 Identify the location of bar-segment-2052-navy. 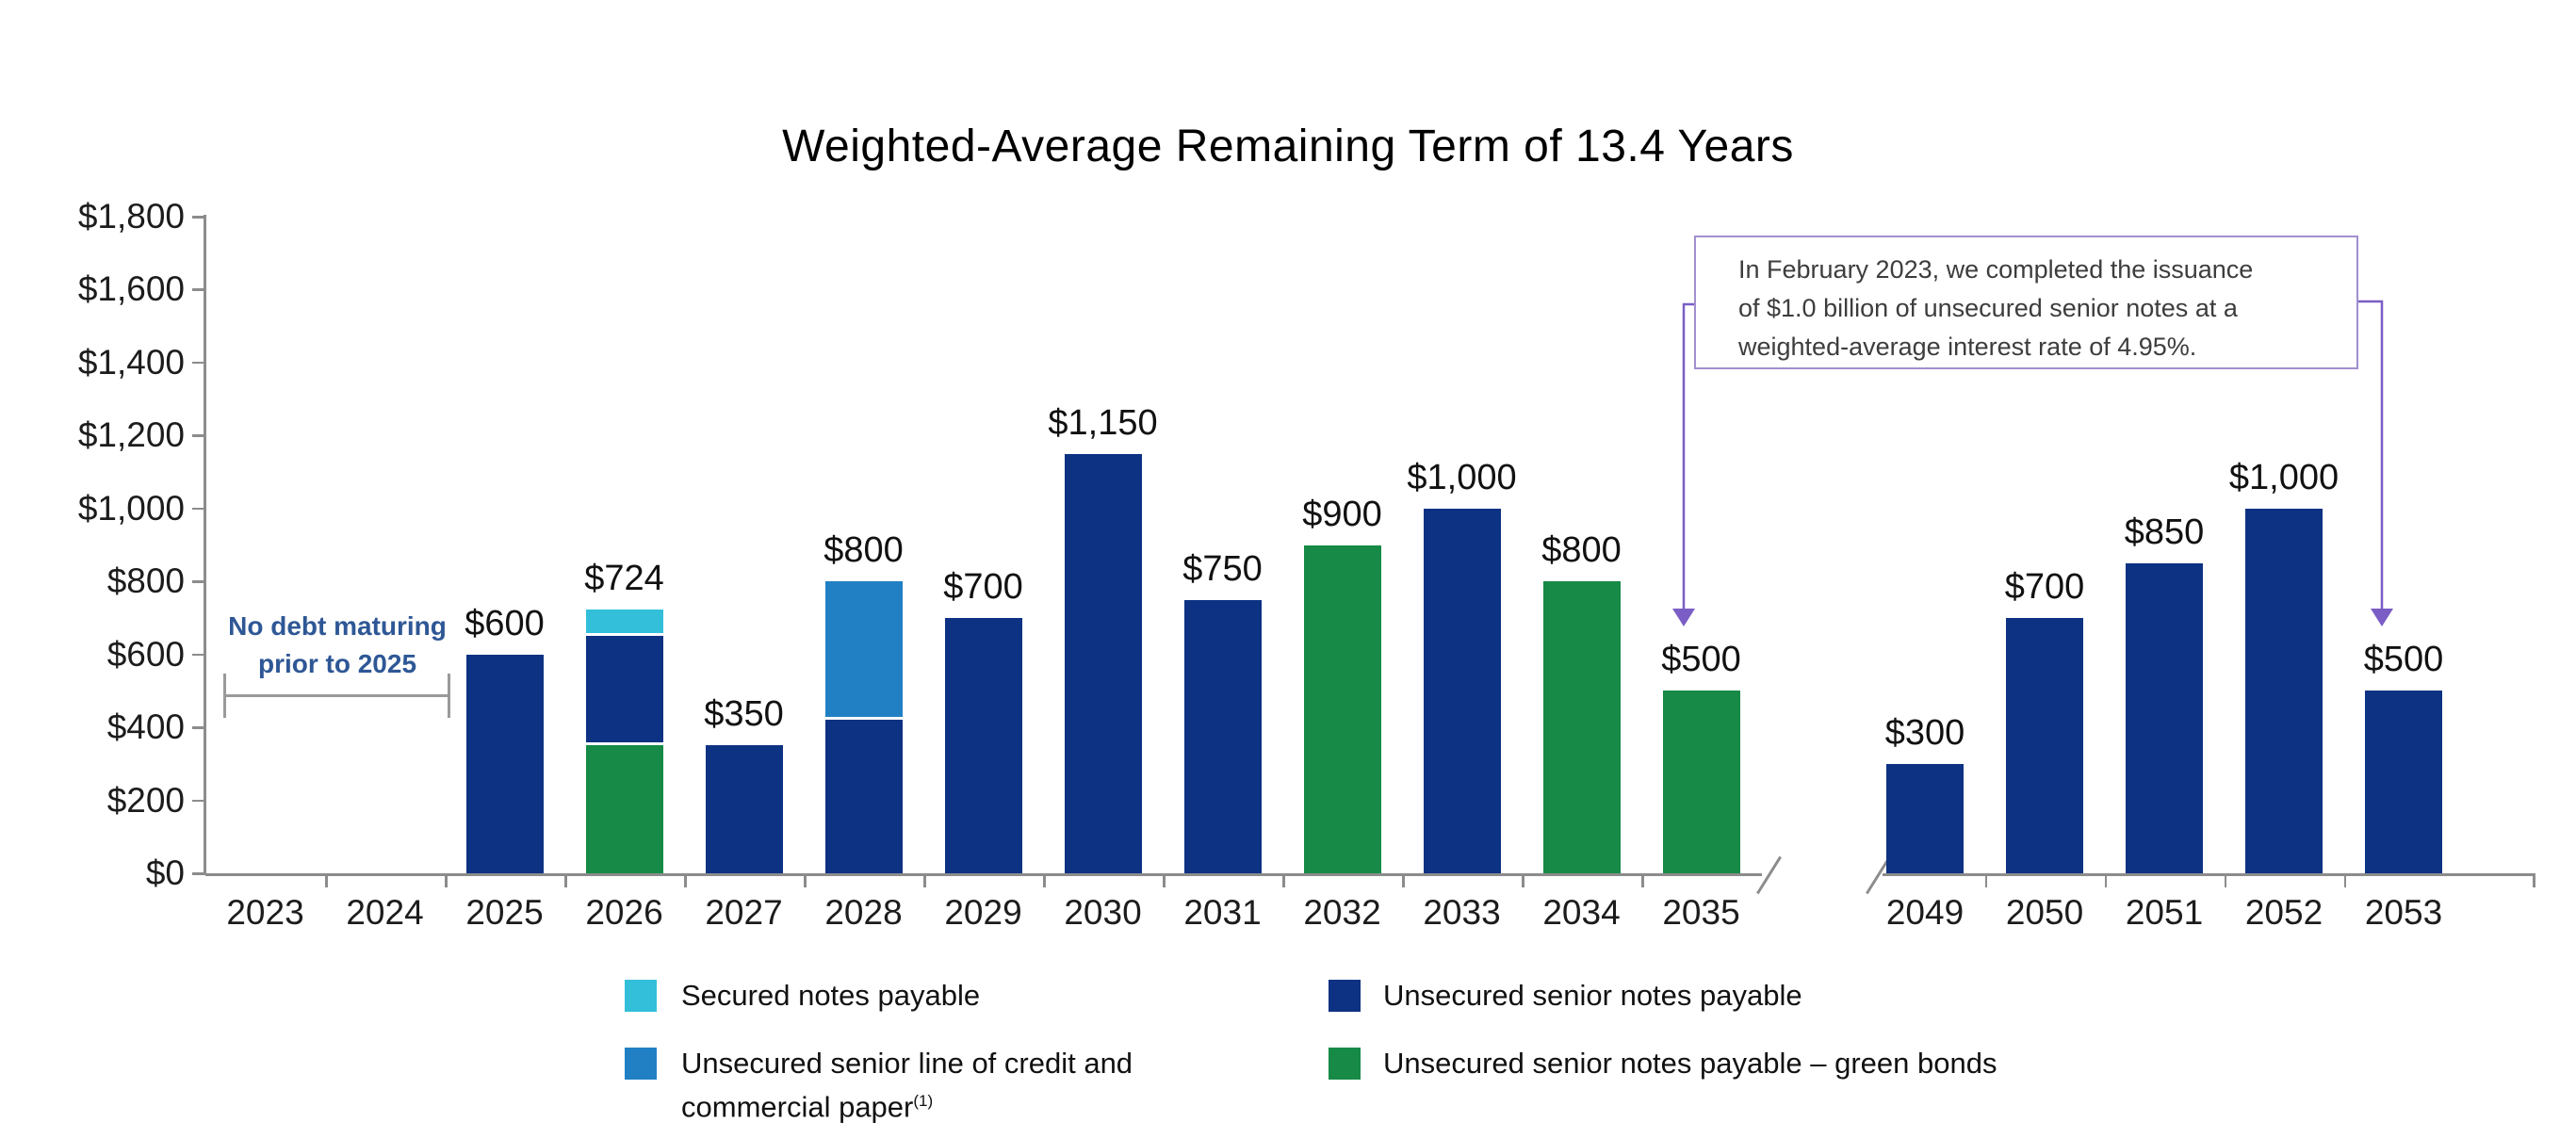
(2284, 690).